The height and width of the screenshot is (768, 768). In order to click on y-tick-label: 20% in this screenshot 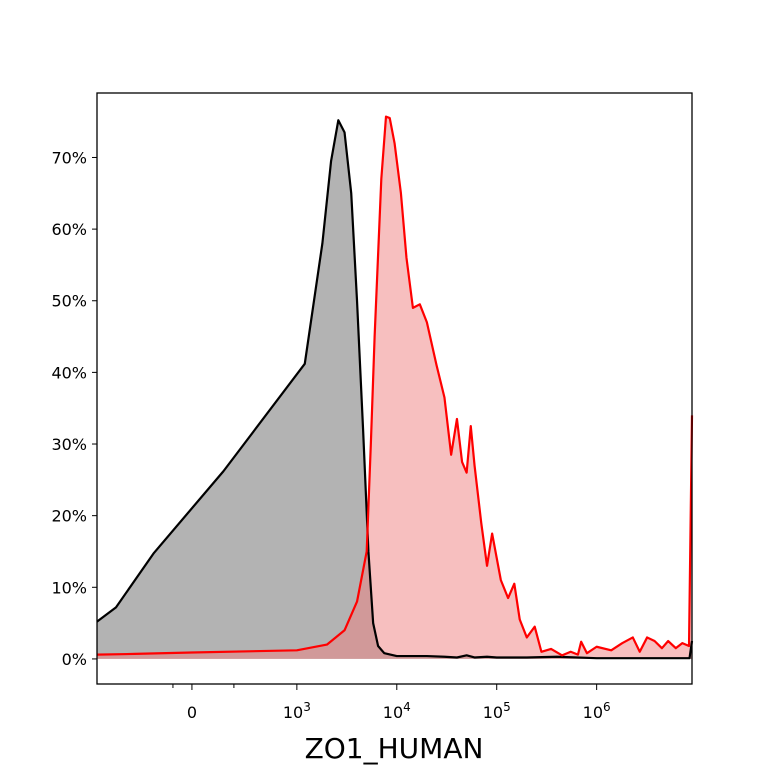, I will do `click(69, 516)`.